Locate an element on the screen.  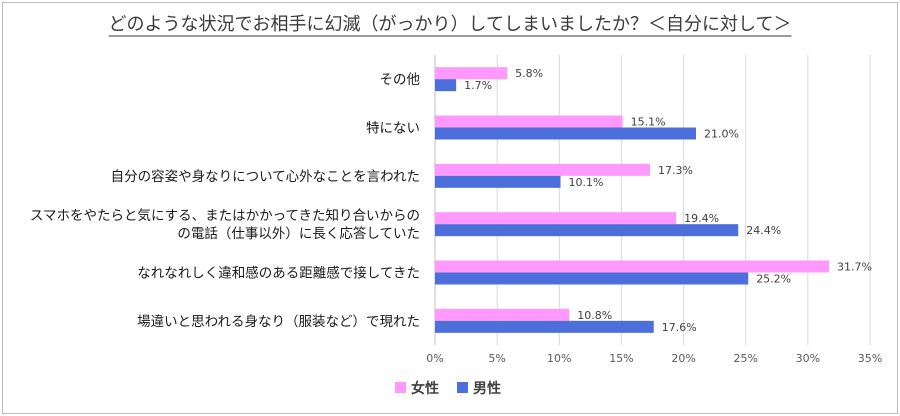
x-tick-label: 20% is located at coordinates (683, 358).